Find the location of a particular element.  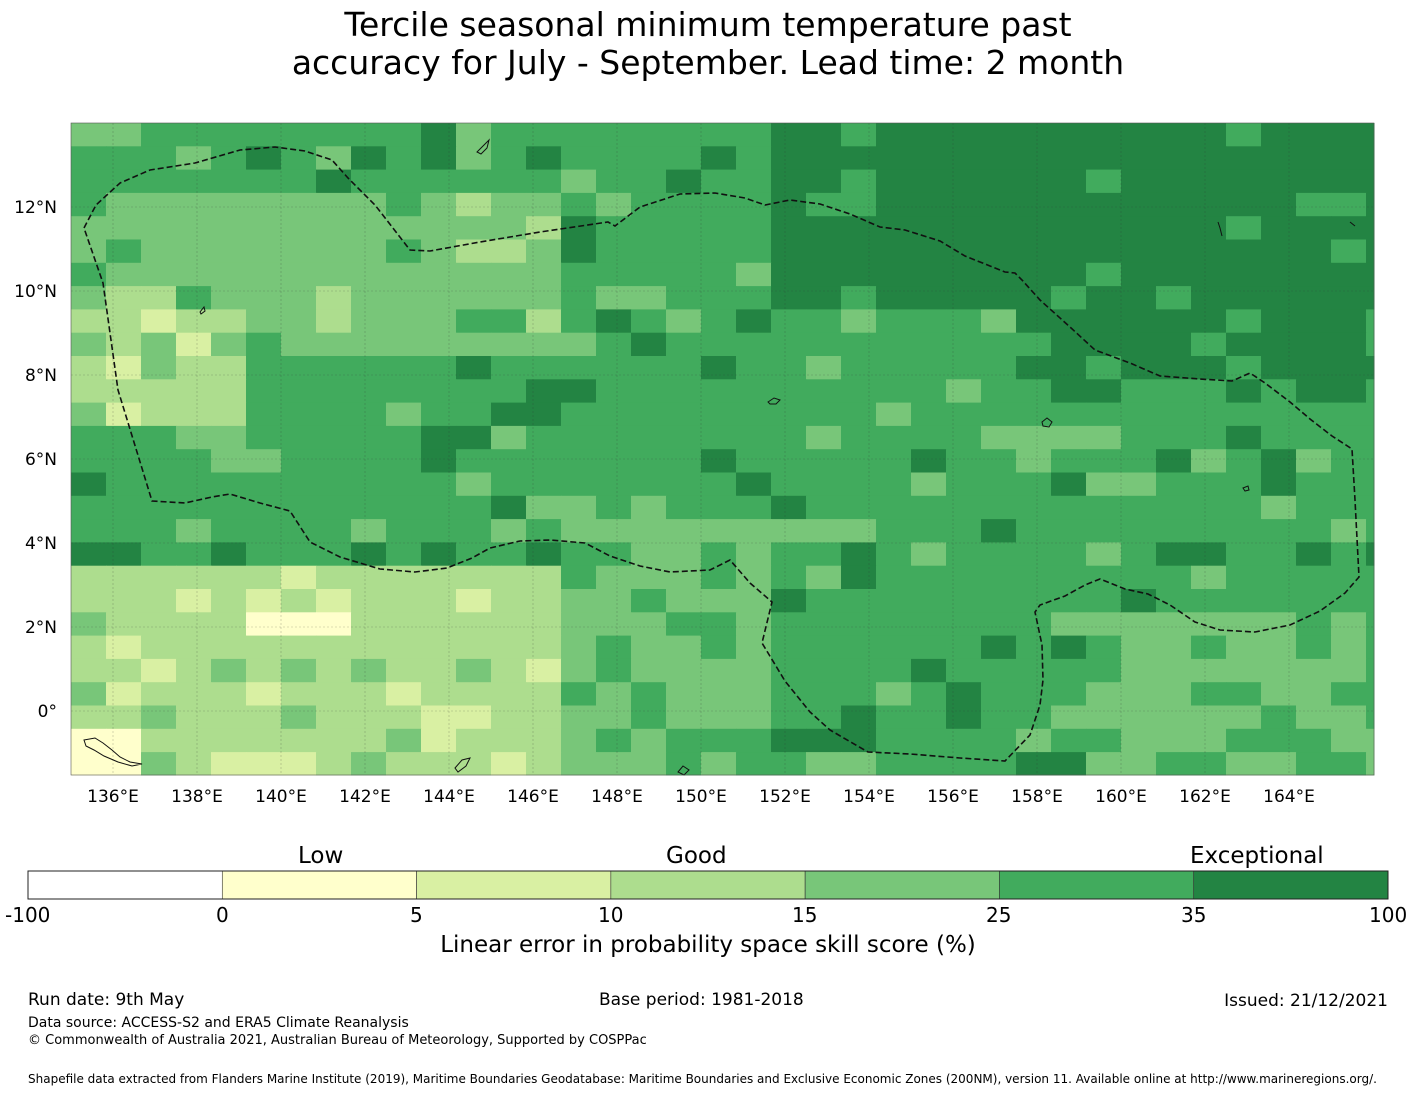

issued-date: Issued: 21/12/2021 is located at coordinates (1306, 1001).